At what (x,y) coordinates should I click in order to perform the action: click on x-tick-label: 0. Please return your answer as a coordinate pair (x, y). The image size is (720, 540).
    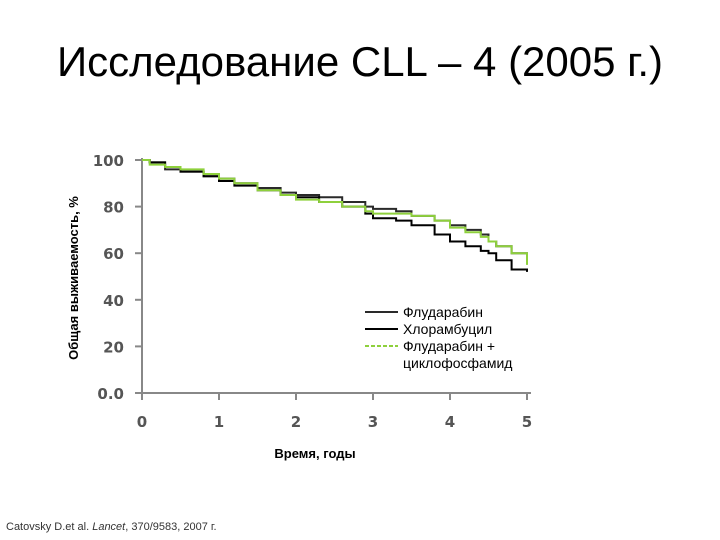
    Looking at the image, I should click on (142, 422).